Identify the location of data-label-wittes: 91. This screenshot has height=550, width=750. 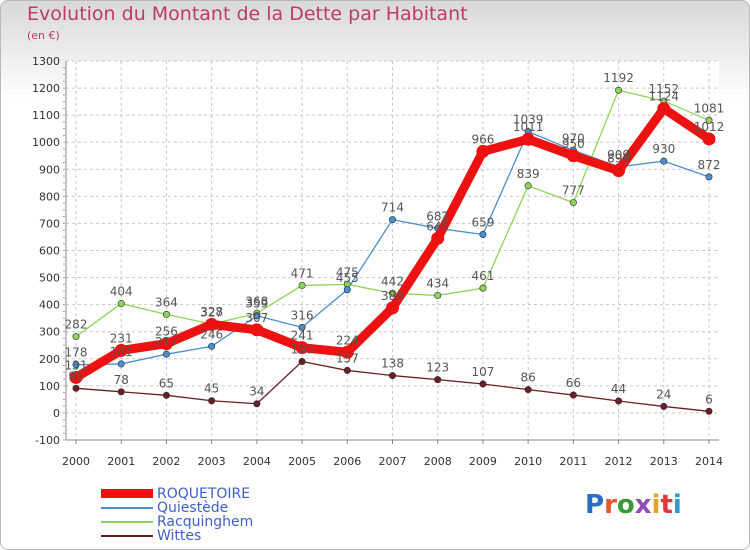
(75, 376).